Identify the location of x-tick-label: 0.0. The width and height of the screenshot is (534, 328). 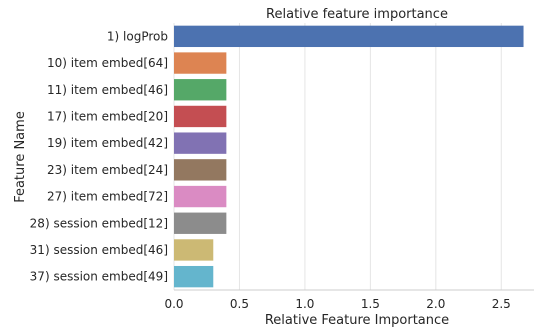
(173, 304).